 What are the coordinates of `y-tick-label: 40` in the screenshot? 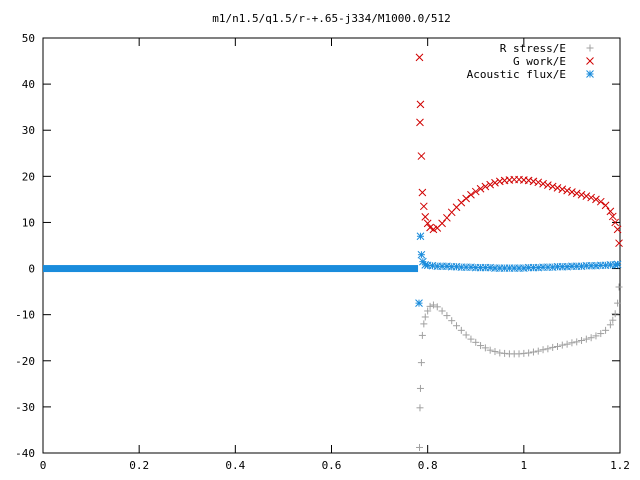 It's located at (28, 84).